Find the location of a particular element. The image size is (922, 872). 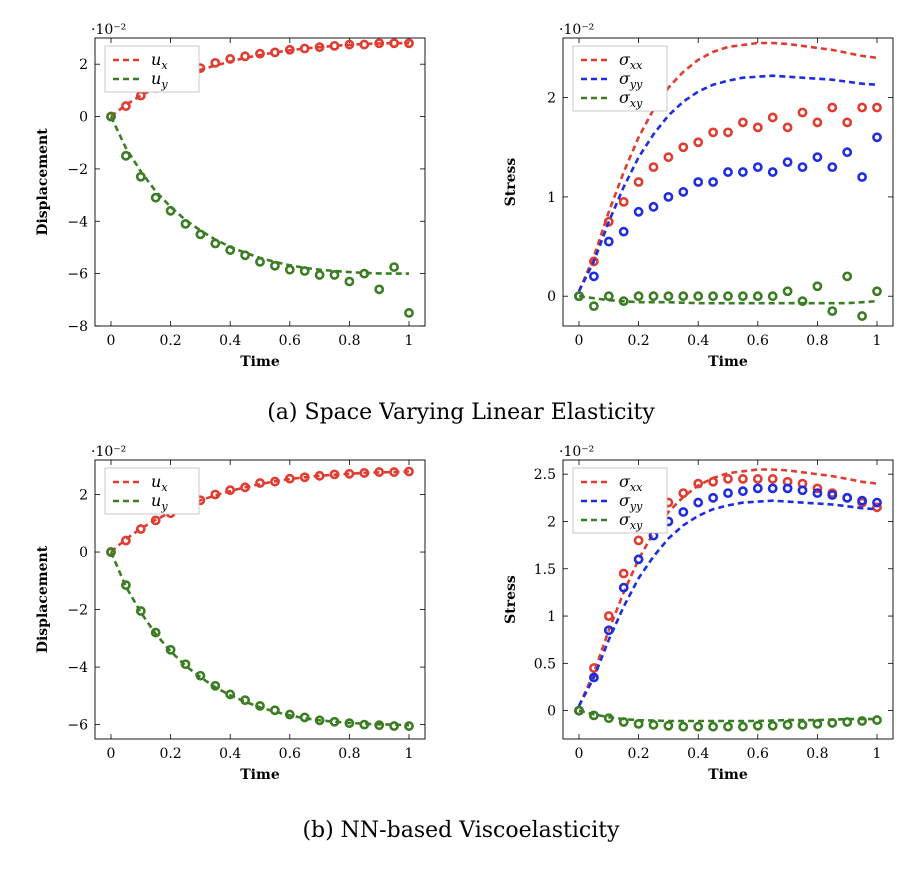

y-tick-label: −2 is located at coordinates (77, 611).